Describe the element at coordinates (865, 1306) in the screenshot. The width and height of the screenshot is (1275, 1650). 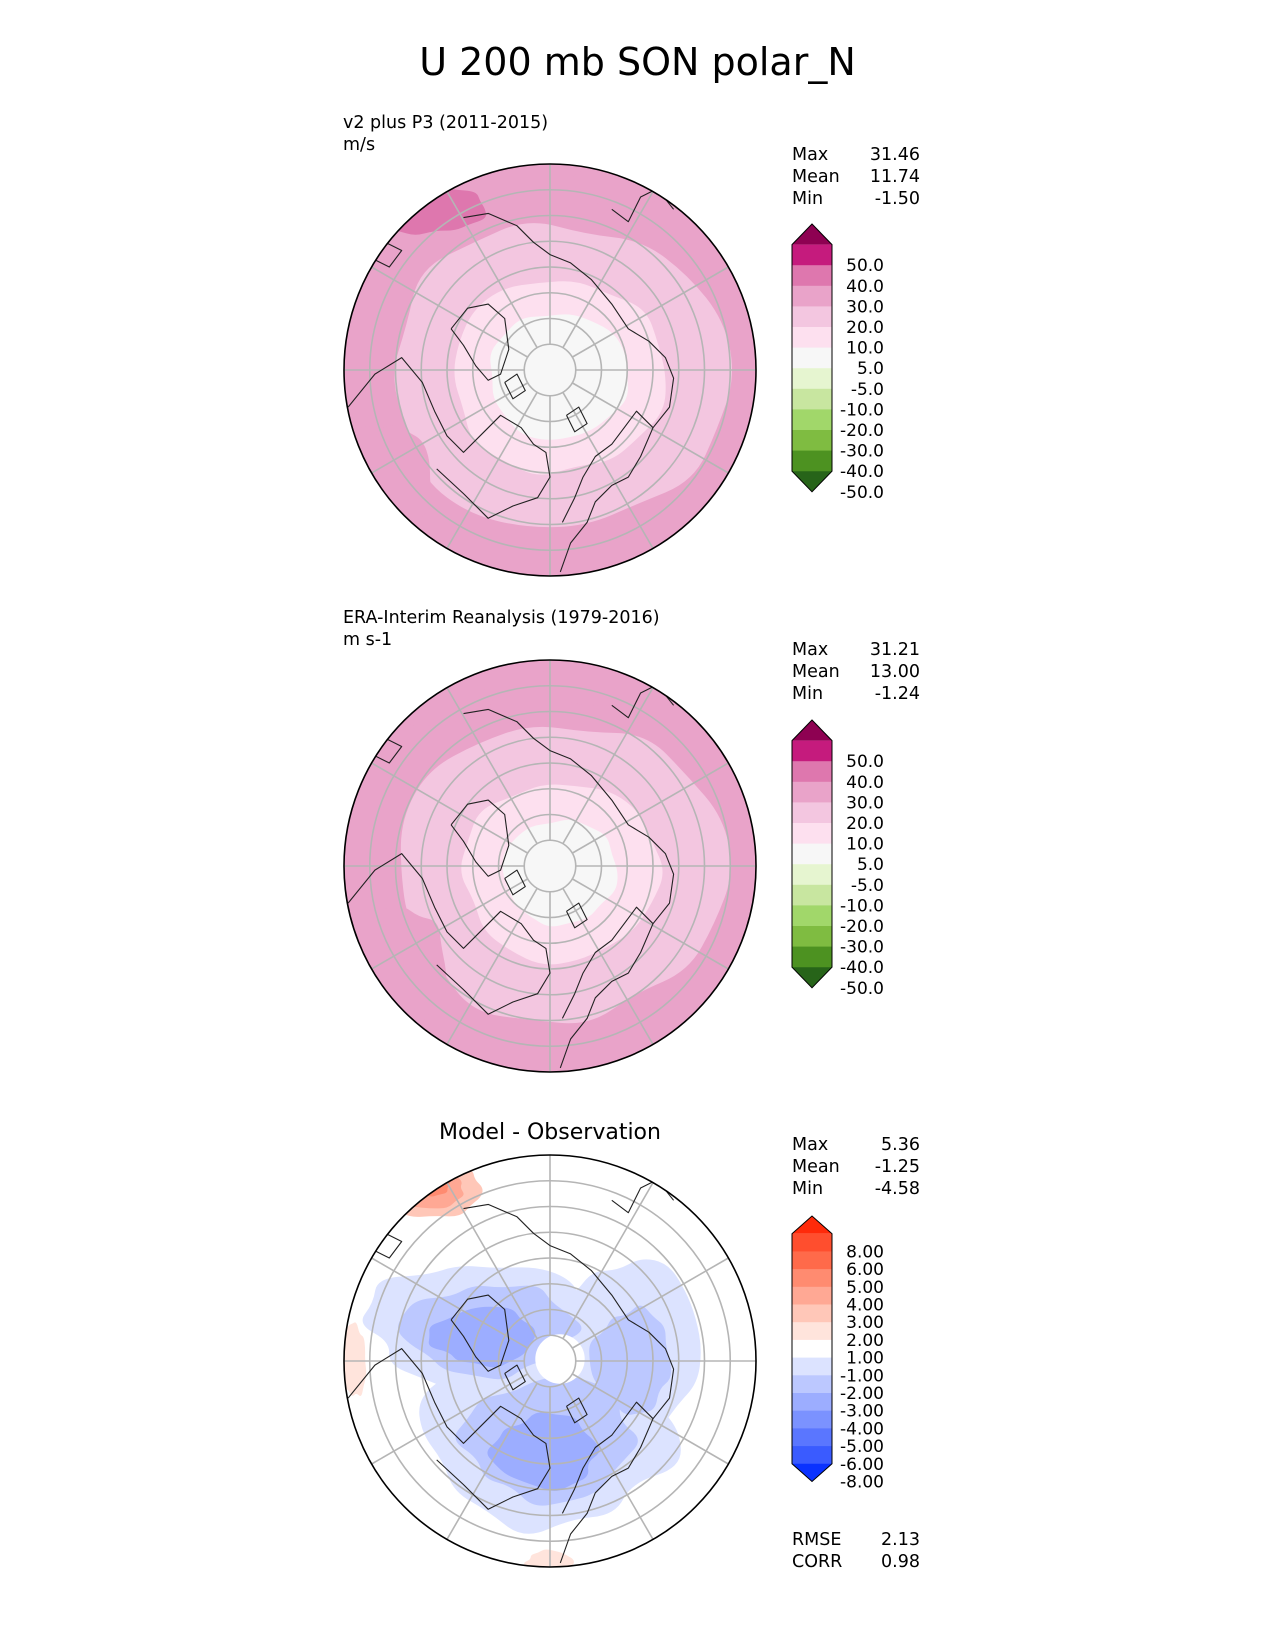
I see `colorbar-tick-label: 4.00` at that location.